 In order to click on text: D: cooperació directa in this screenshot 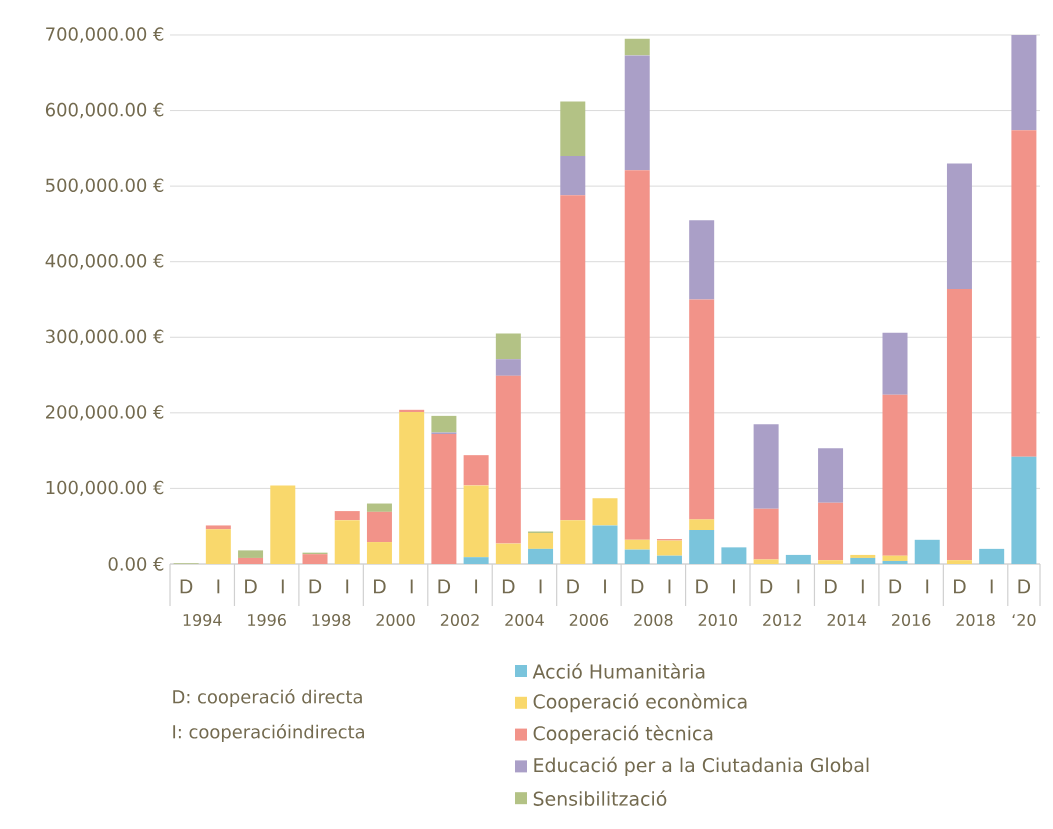, I will do `click(267, 698)`.